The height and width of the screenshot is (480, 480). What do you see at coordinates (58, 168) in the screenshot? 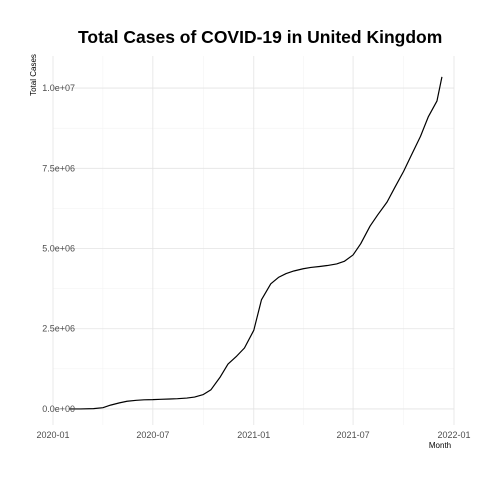
I see `y-tick-label: 7.5e+06` at bounding box center [58, 168].